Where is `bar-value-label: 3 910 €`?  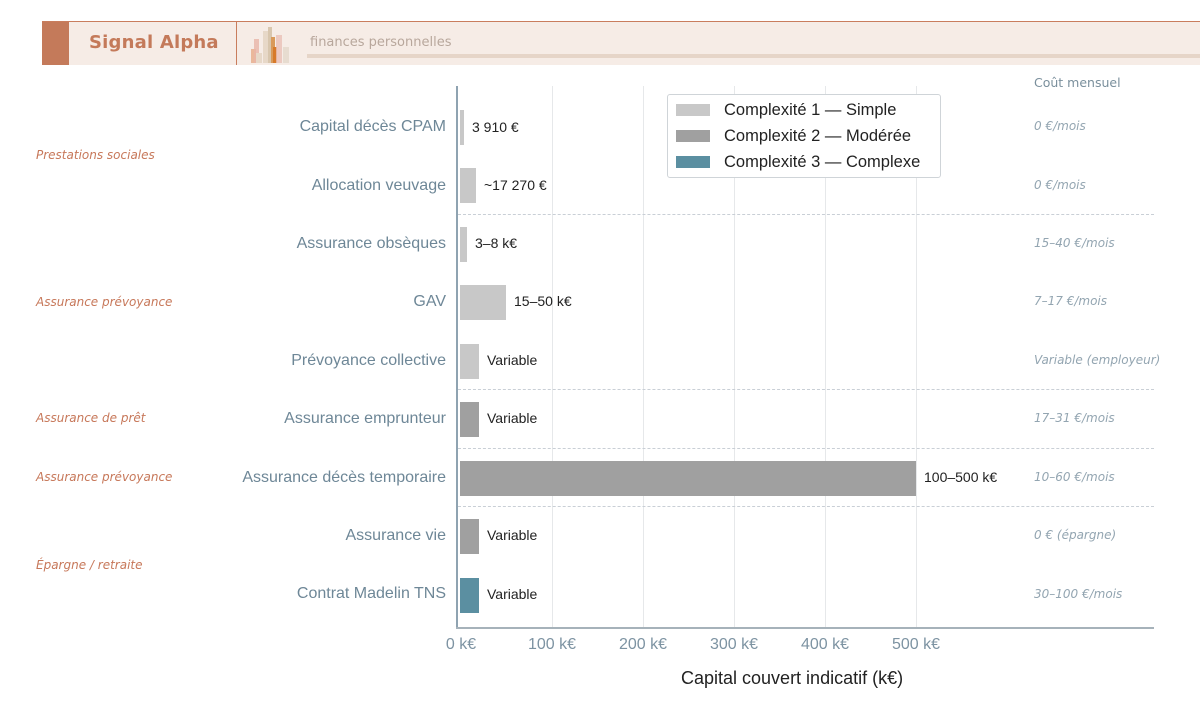 bar-value-label: 3 910 € is located at coordinates (495, 127).